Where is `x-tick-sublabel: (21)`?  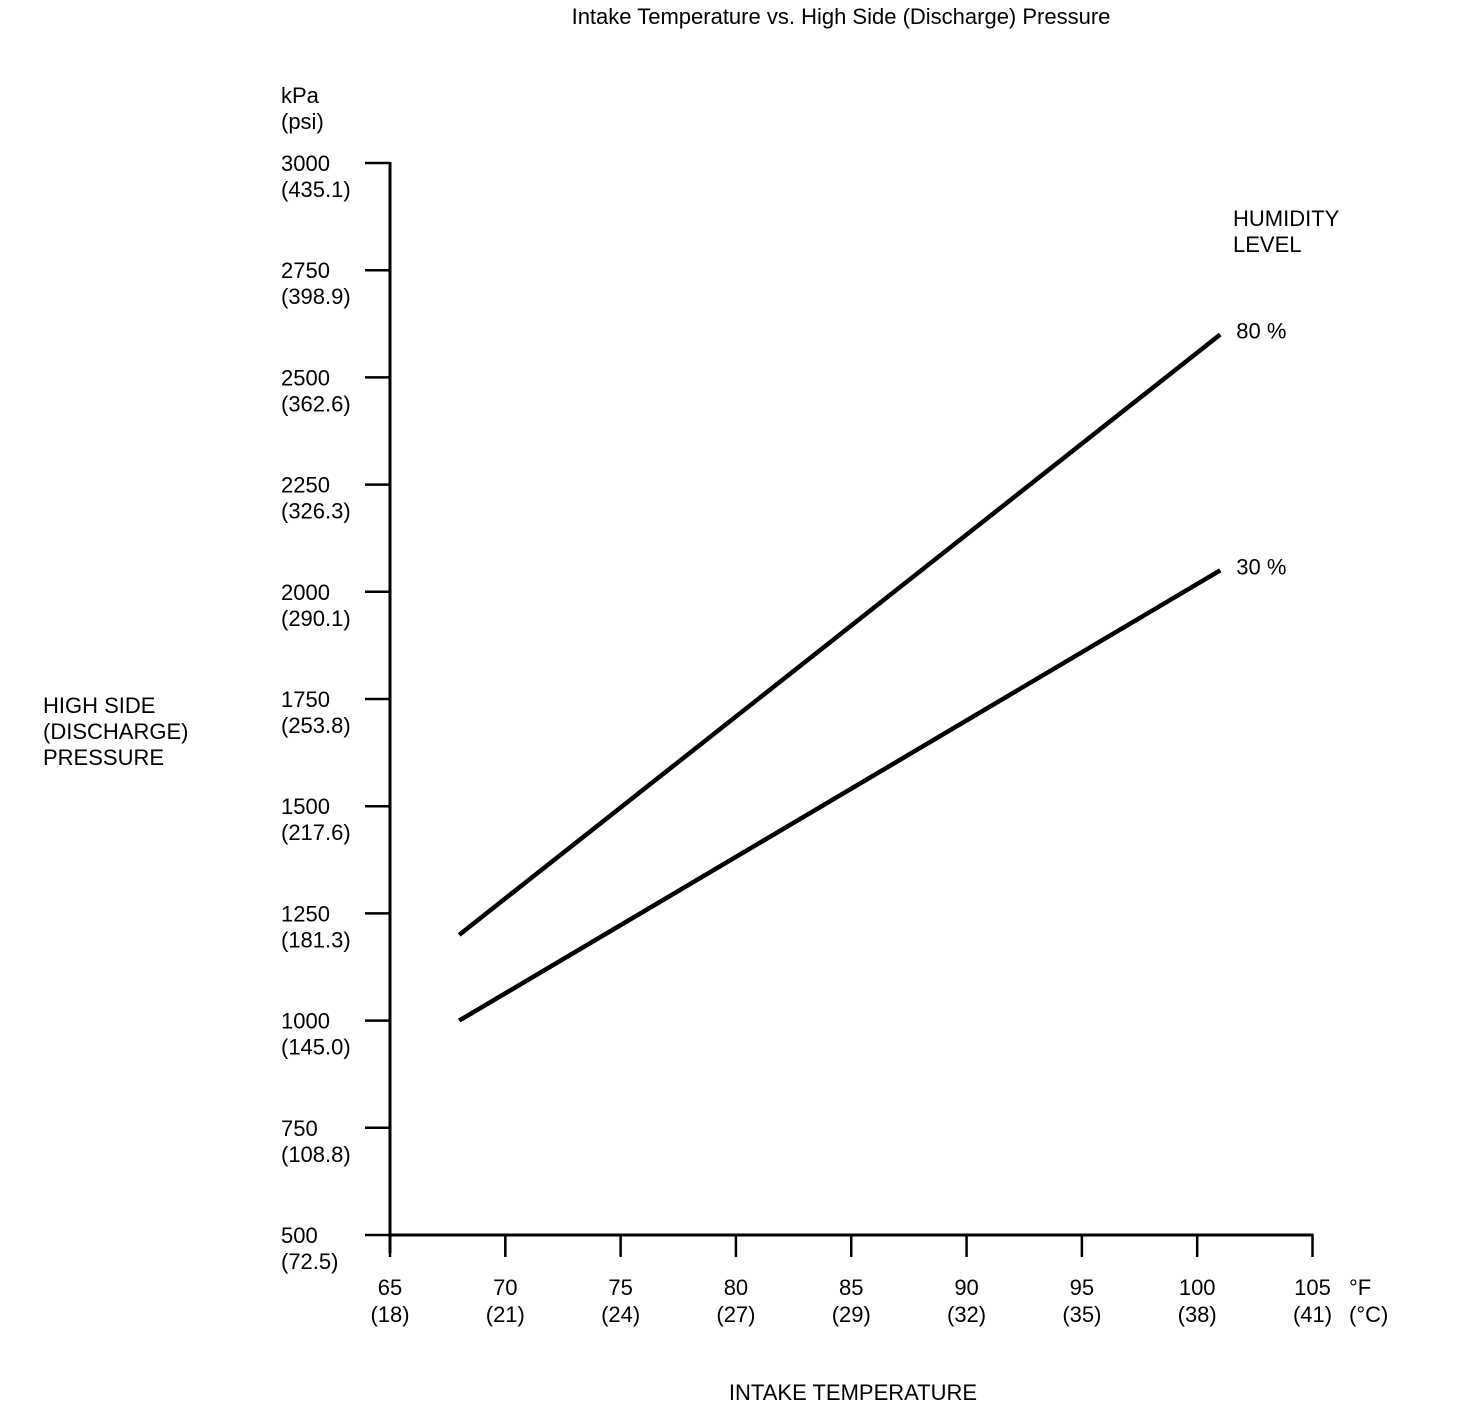 x-tick-sublabel: (21) is located at coordinates (505, 1314).